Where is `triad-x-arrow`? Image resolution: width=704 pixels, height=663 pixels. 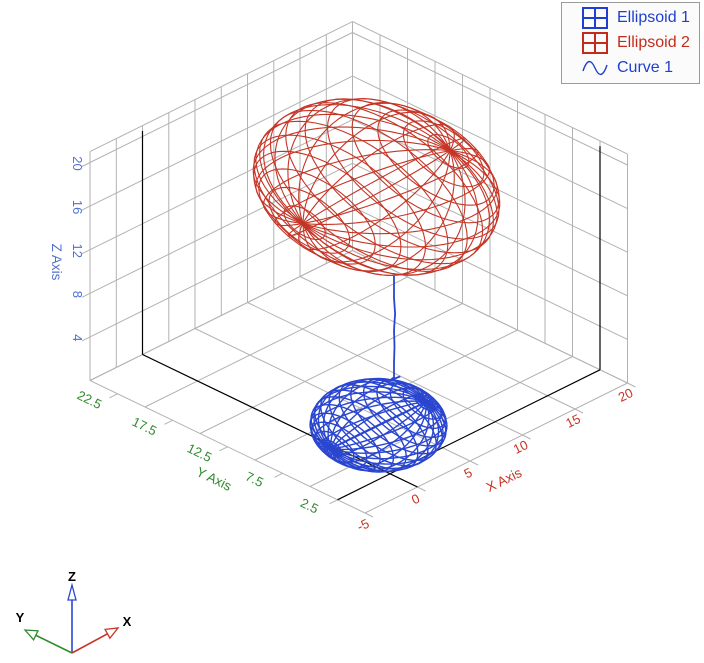
triad-x-arrow is located at coordinates (95, 640).